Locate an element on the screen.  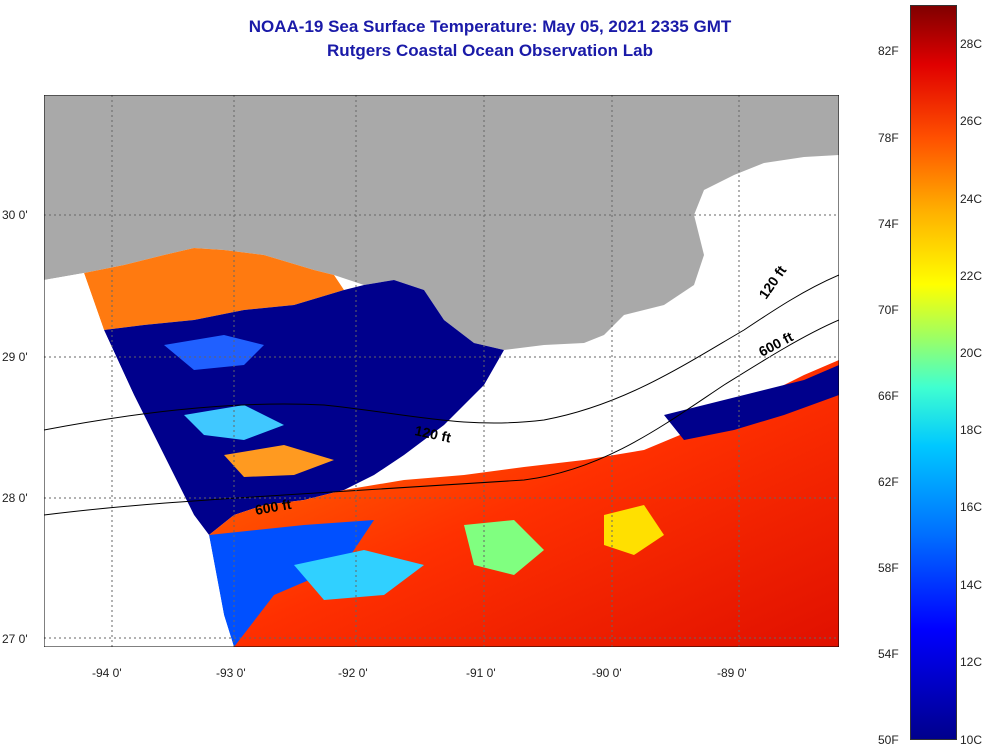
colorbar-c-label: 12C is located at coordinates (971, 662).